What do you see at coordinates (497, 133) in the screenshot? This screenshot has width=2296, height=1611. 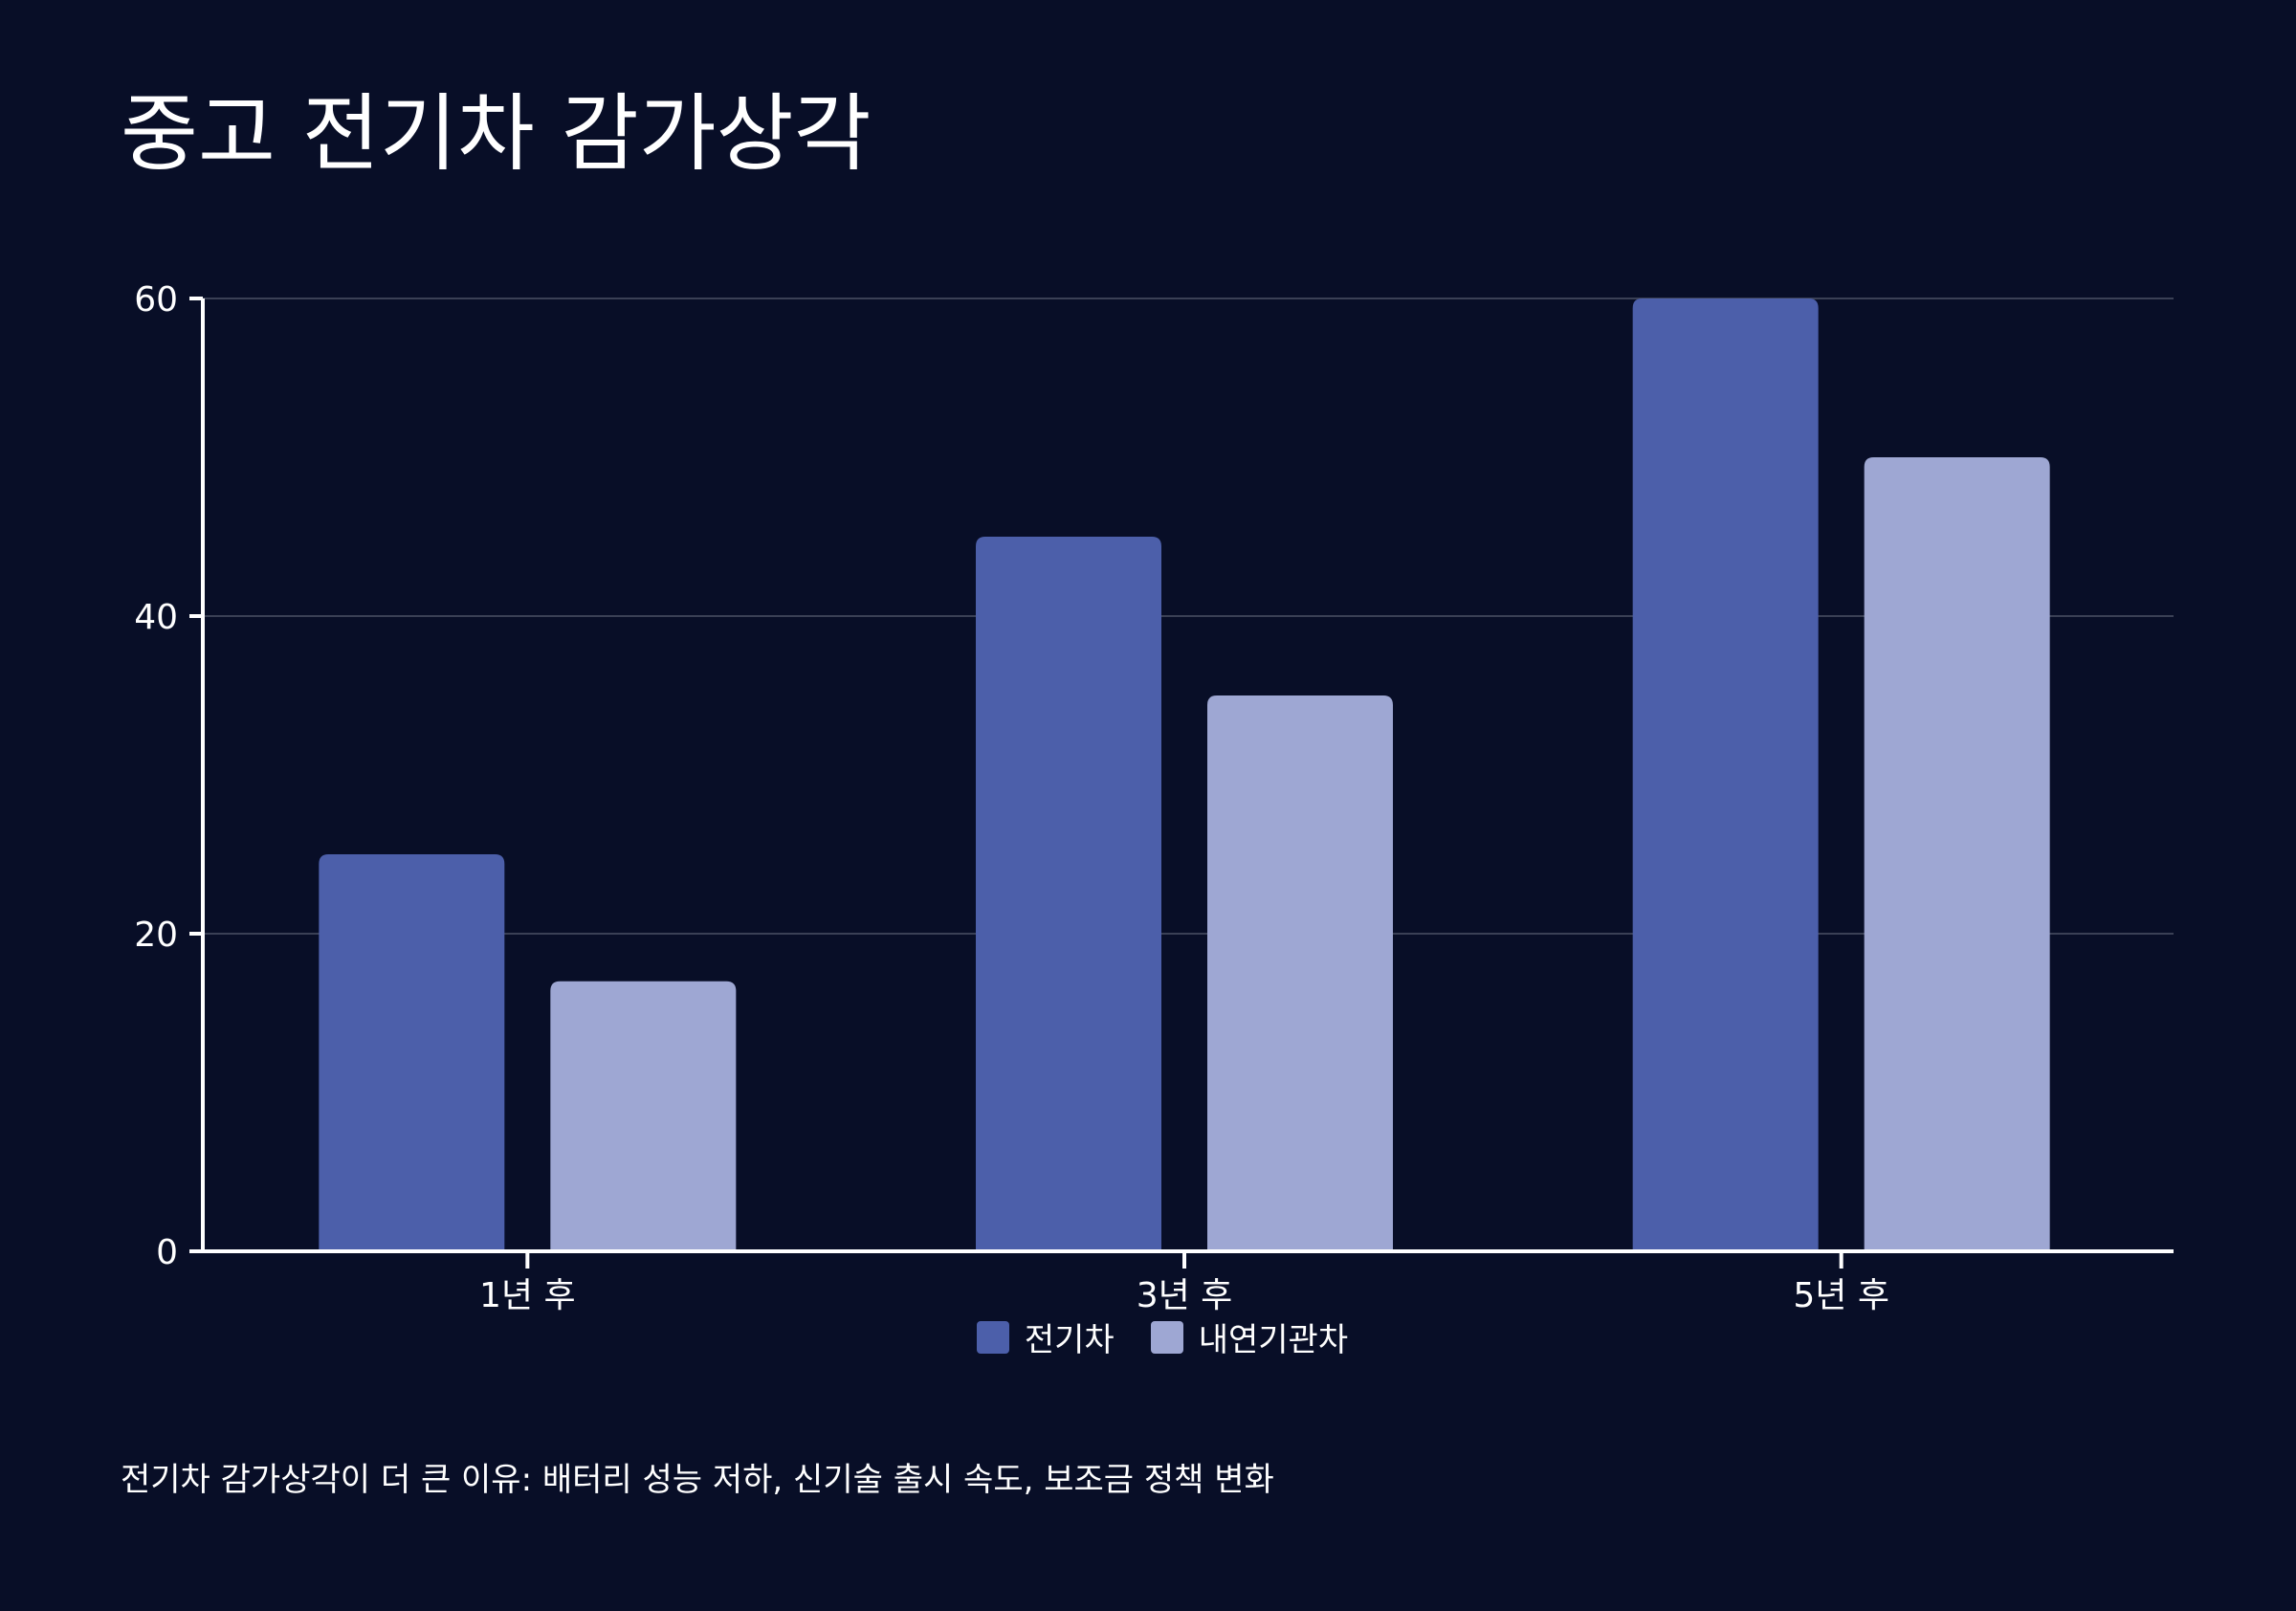 I see `chart-title: 중고 전기차 감가상각` at bounding box center [497, 133].